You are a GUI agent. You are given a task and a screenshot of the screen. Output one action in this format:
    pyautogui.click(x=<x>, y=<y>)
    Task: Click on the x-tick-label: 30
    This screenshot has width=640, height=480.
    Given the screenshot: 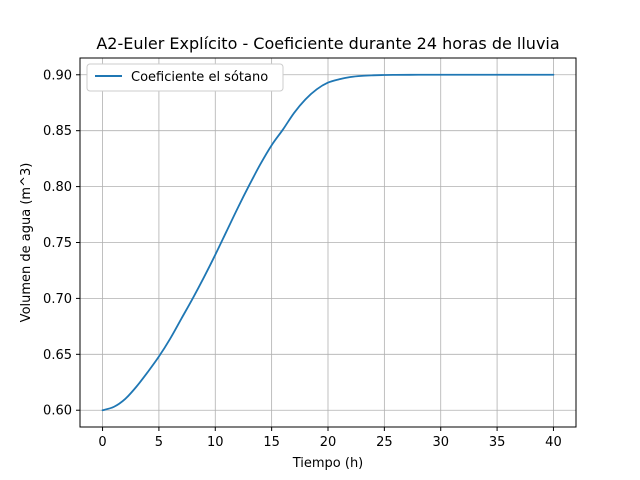 What is the action you would take?
    pyautogui.click(x=440, y=442)
    